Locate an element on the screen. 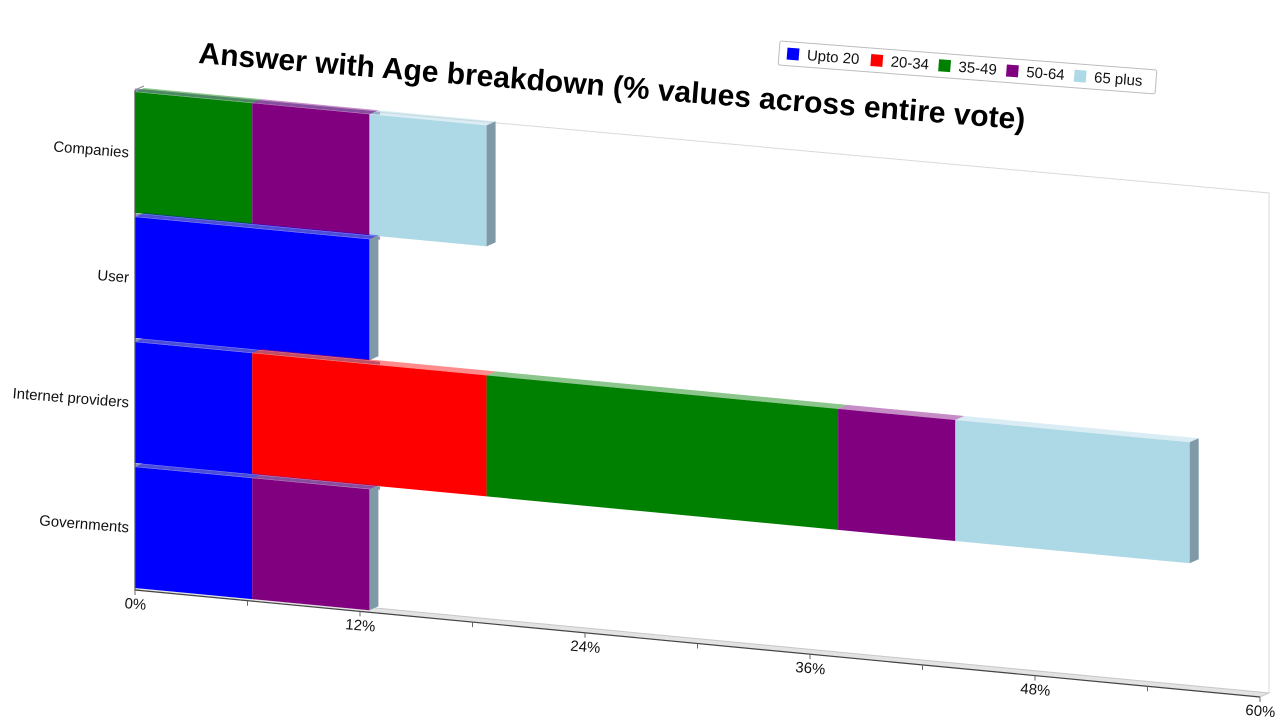  legend-item: Upto 20 is located at coordinates (823, 57).